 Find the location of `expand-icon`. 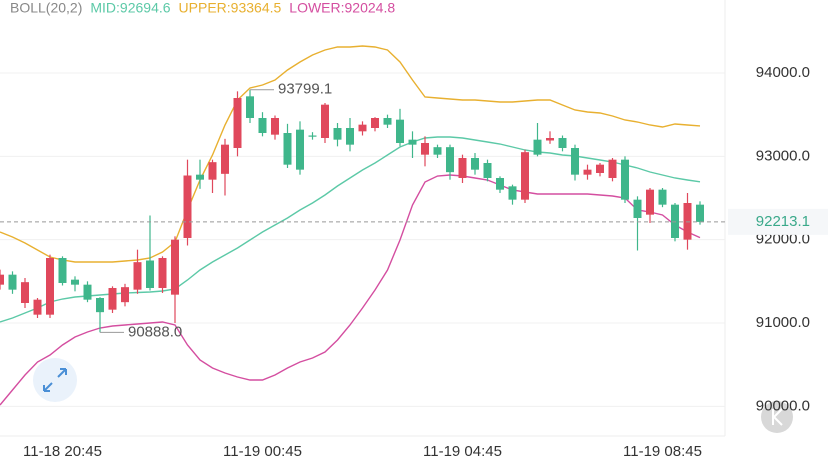

expand-icon is located at coordinates (55, 380).